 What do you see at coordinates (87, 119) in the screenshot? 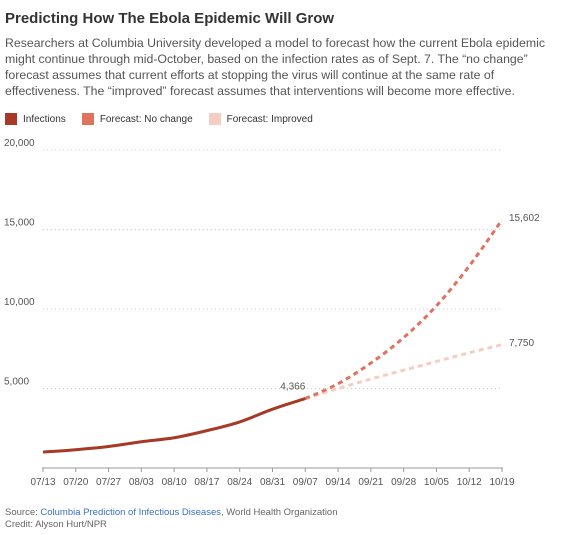
I see `legend-swatch-forecast-no-change` at bounding box center [87, 119].